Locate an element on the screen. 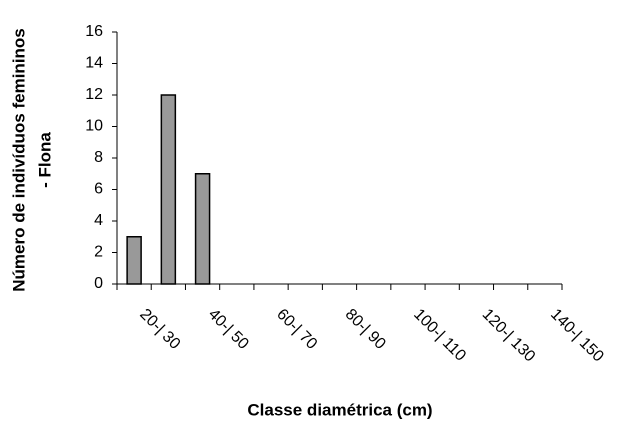 The image size is (629, 431). y-axis-title: - Flona is located at coordinates (44, 160).